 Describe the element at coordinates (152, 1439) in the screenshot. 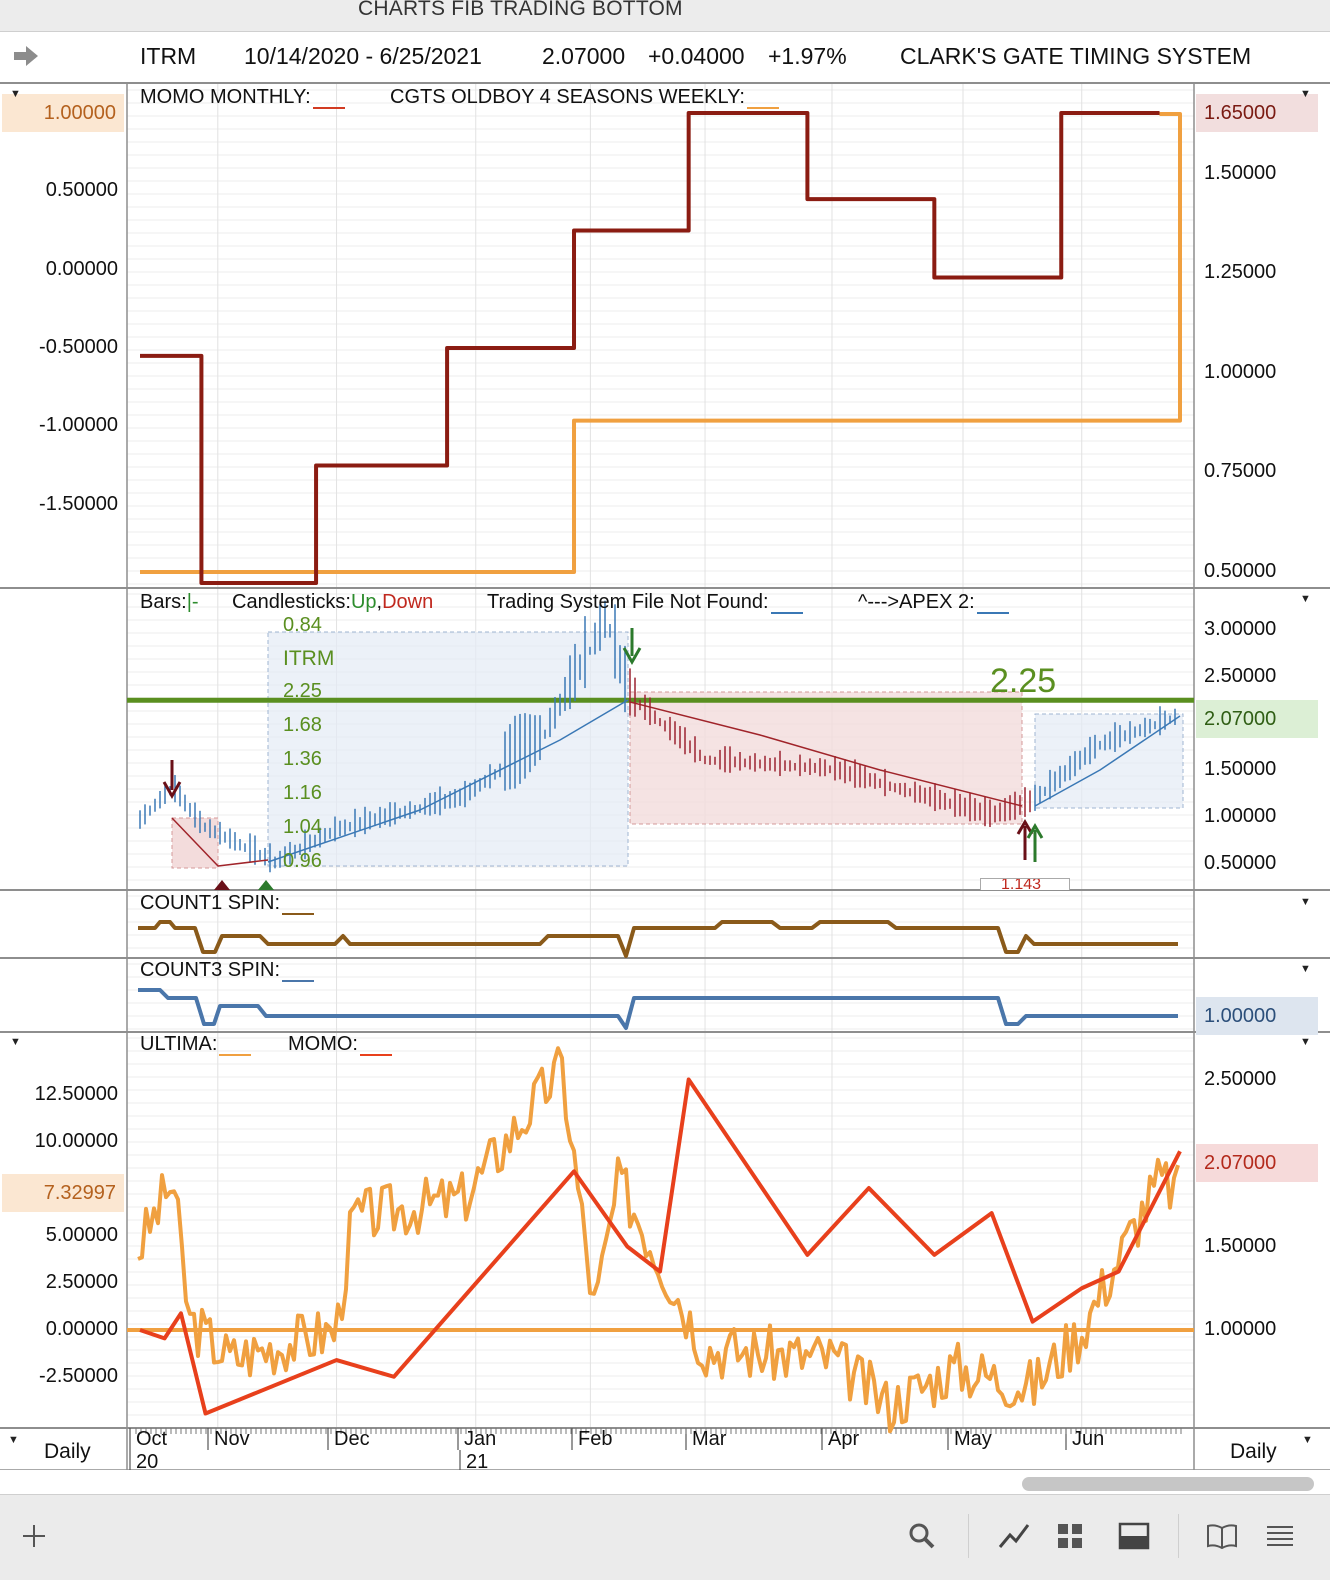

I see `month-label: Oct` at that location.